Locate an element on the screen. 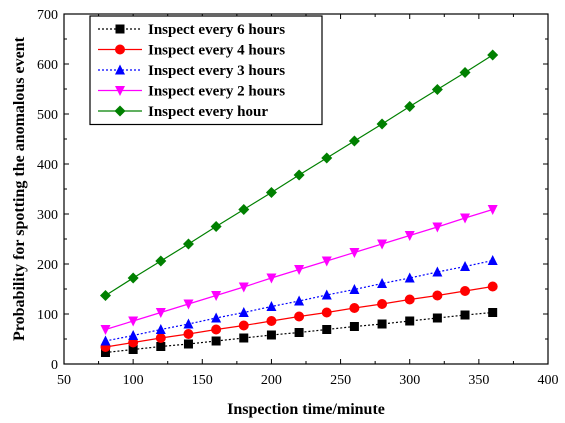 The image size is (565, 423). x-tick-label: 150 is located at coordinates (202, 380).